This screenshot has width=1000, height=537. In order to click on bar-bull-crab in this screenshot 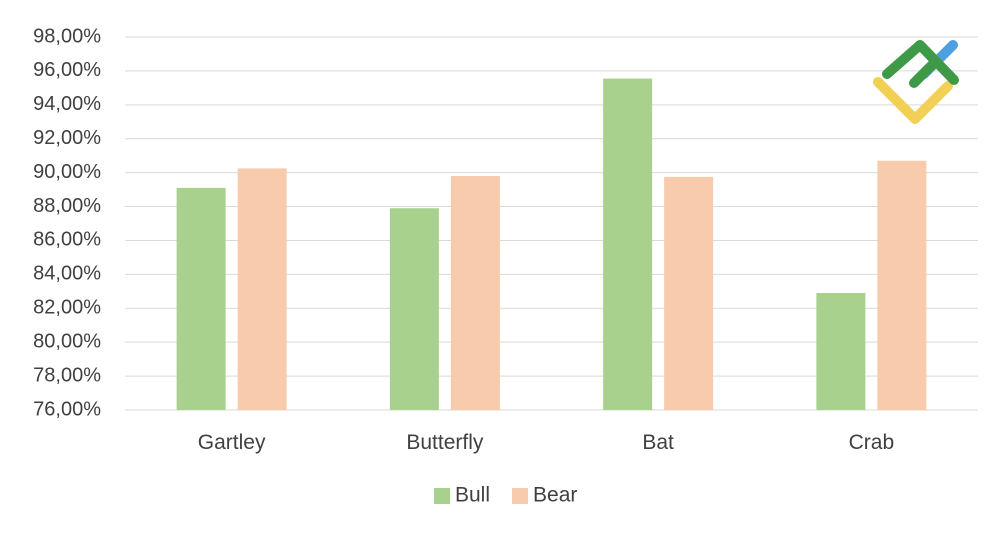, I will do `click(841, 351)`.